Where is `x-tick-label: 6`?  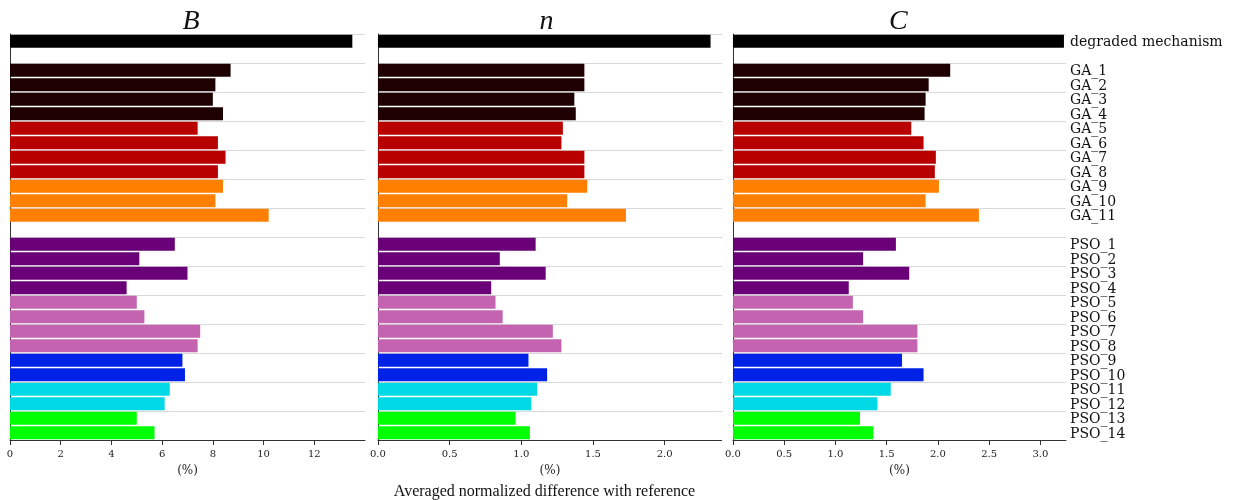 x-tick-label: 6 is located at coordinates (162, 453).